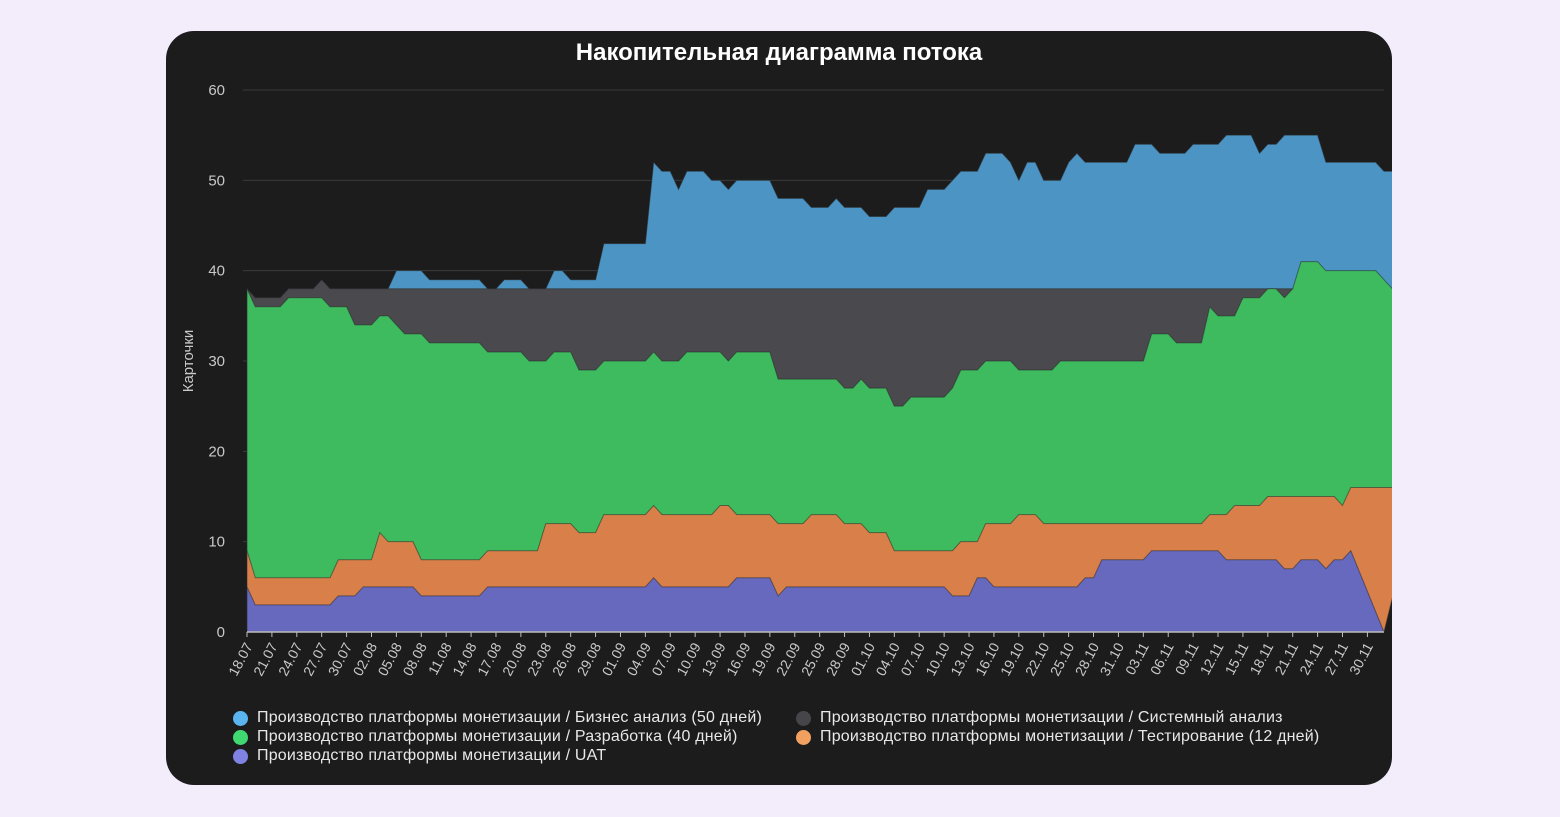 This screenshot has height=817, width=1560. What do you see at coordinates (221, 632) in the screenshot?
I see `y-tick-label-0: 0` at bounding box center [221, 632].